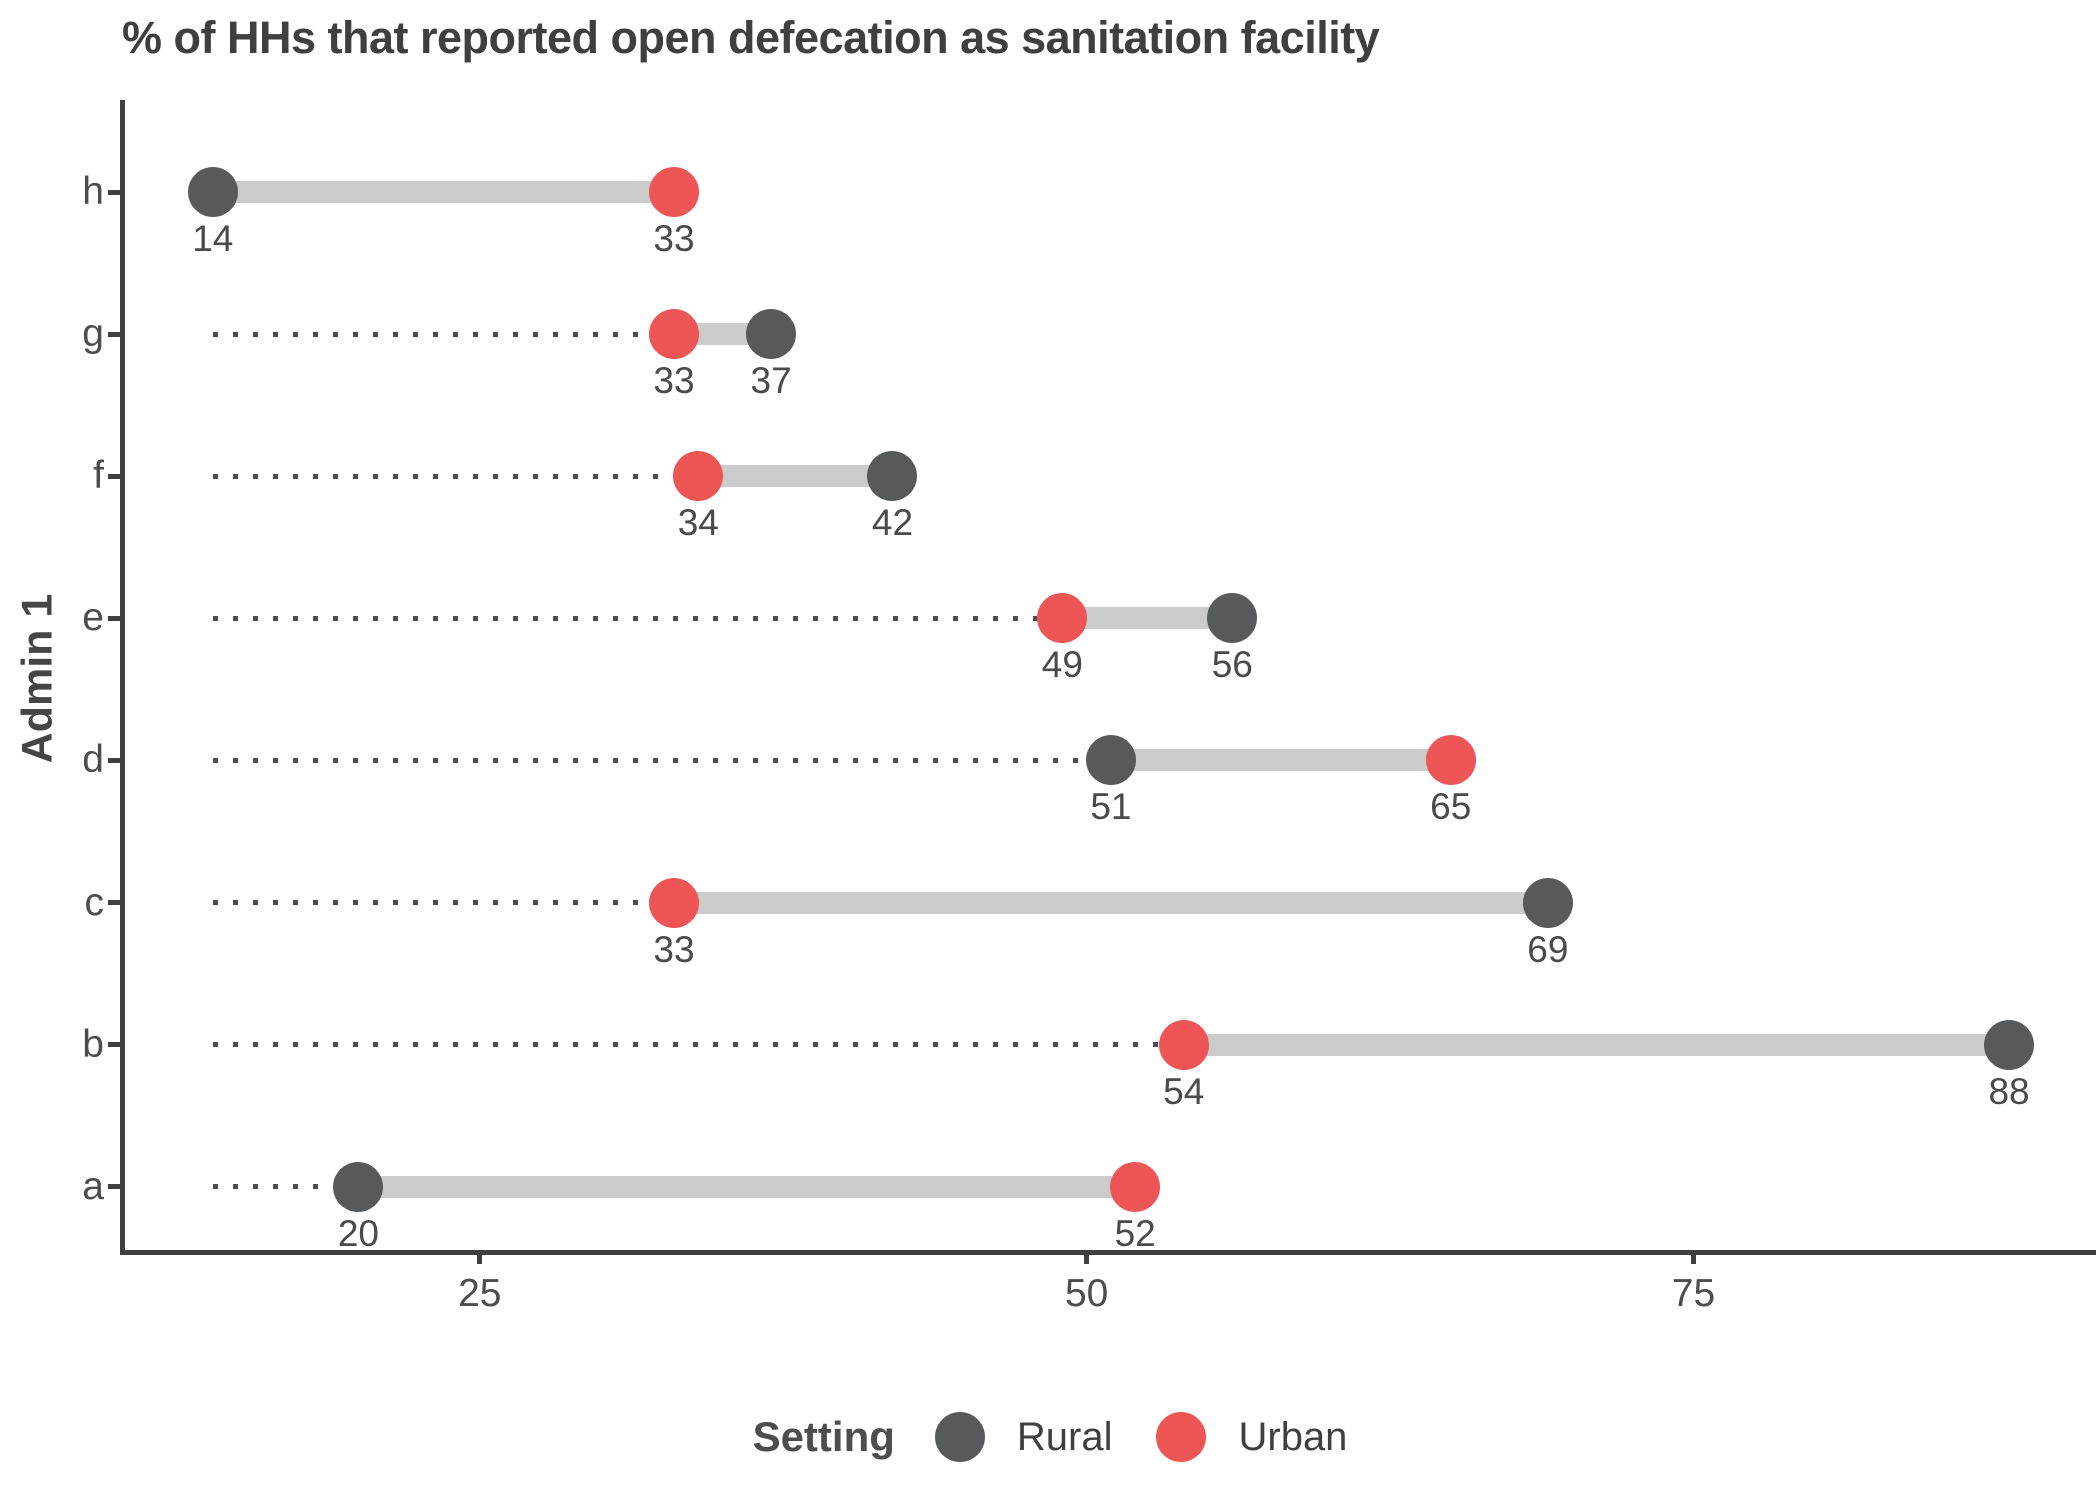  I want to click on y-axis-category-label: a, so click(93, 1186).